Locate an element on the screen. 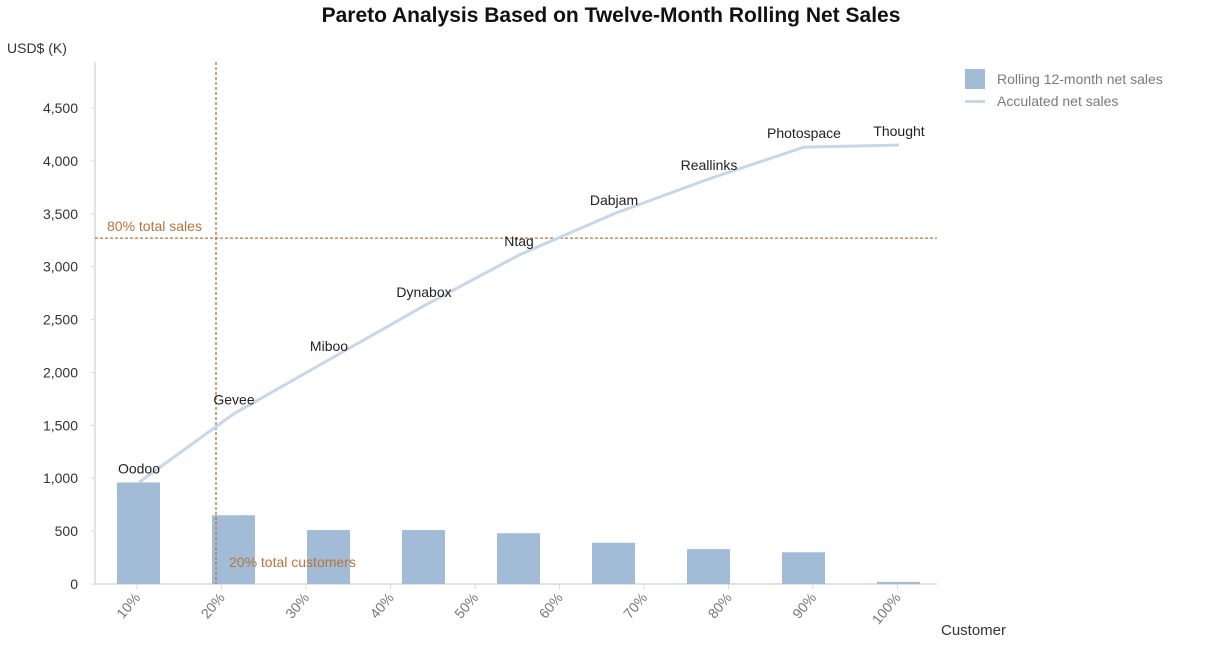  reference-label-20-customers: 20% total customers is located at coordinates (292, 562).